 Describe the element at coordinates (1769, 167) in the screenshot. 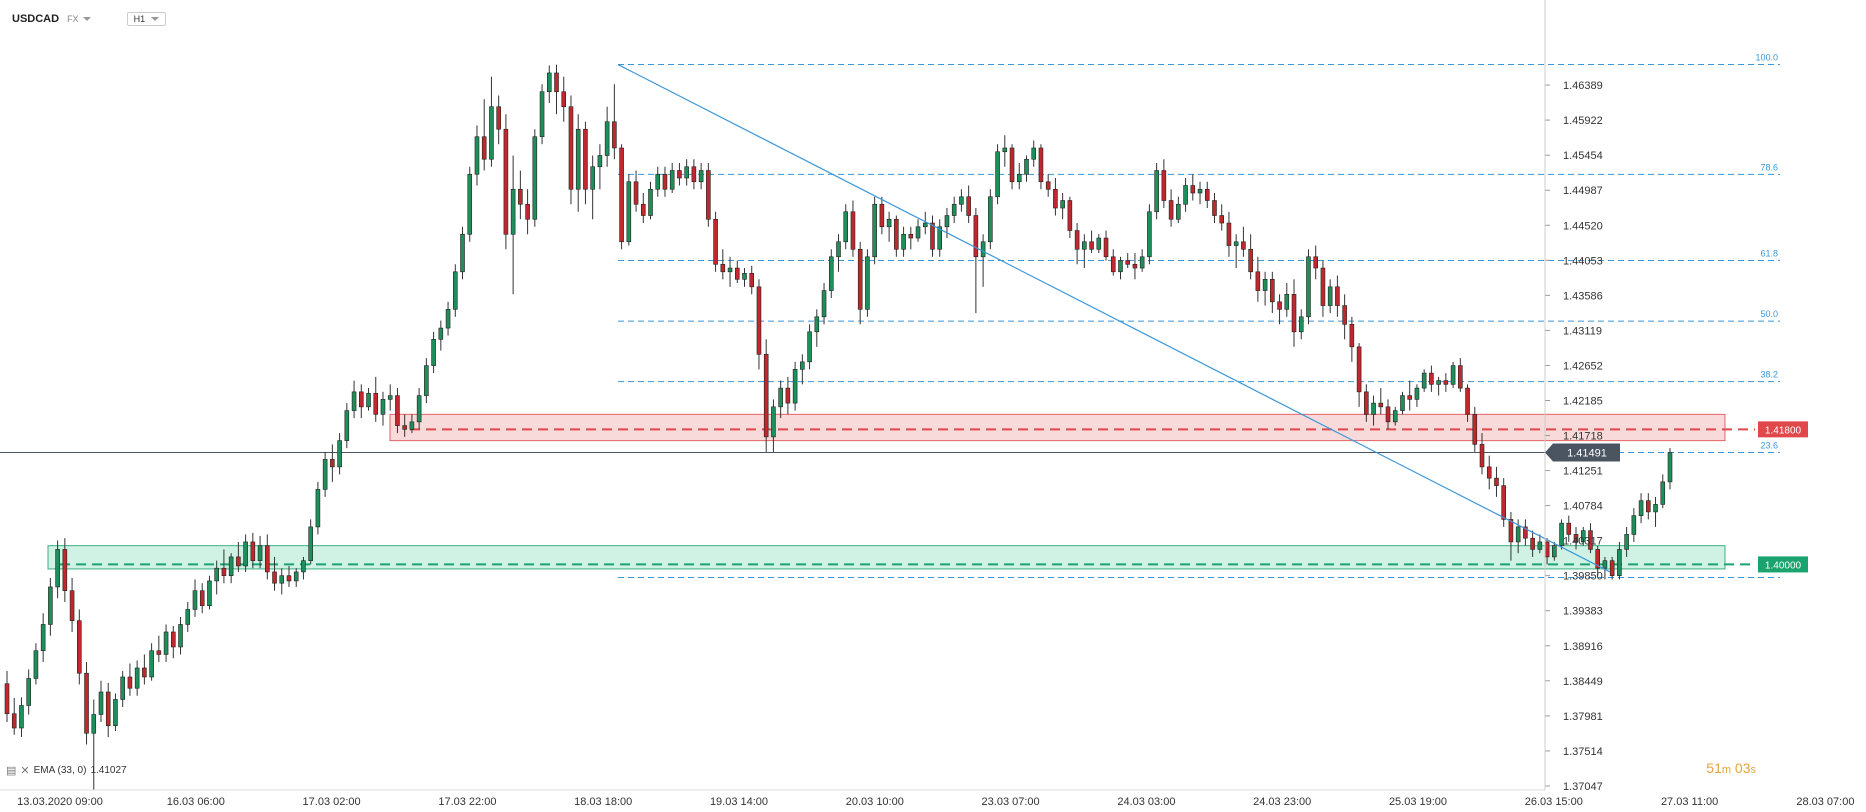

I see `fib-level-label: 78.6` at that location.